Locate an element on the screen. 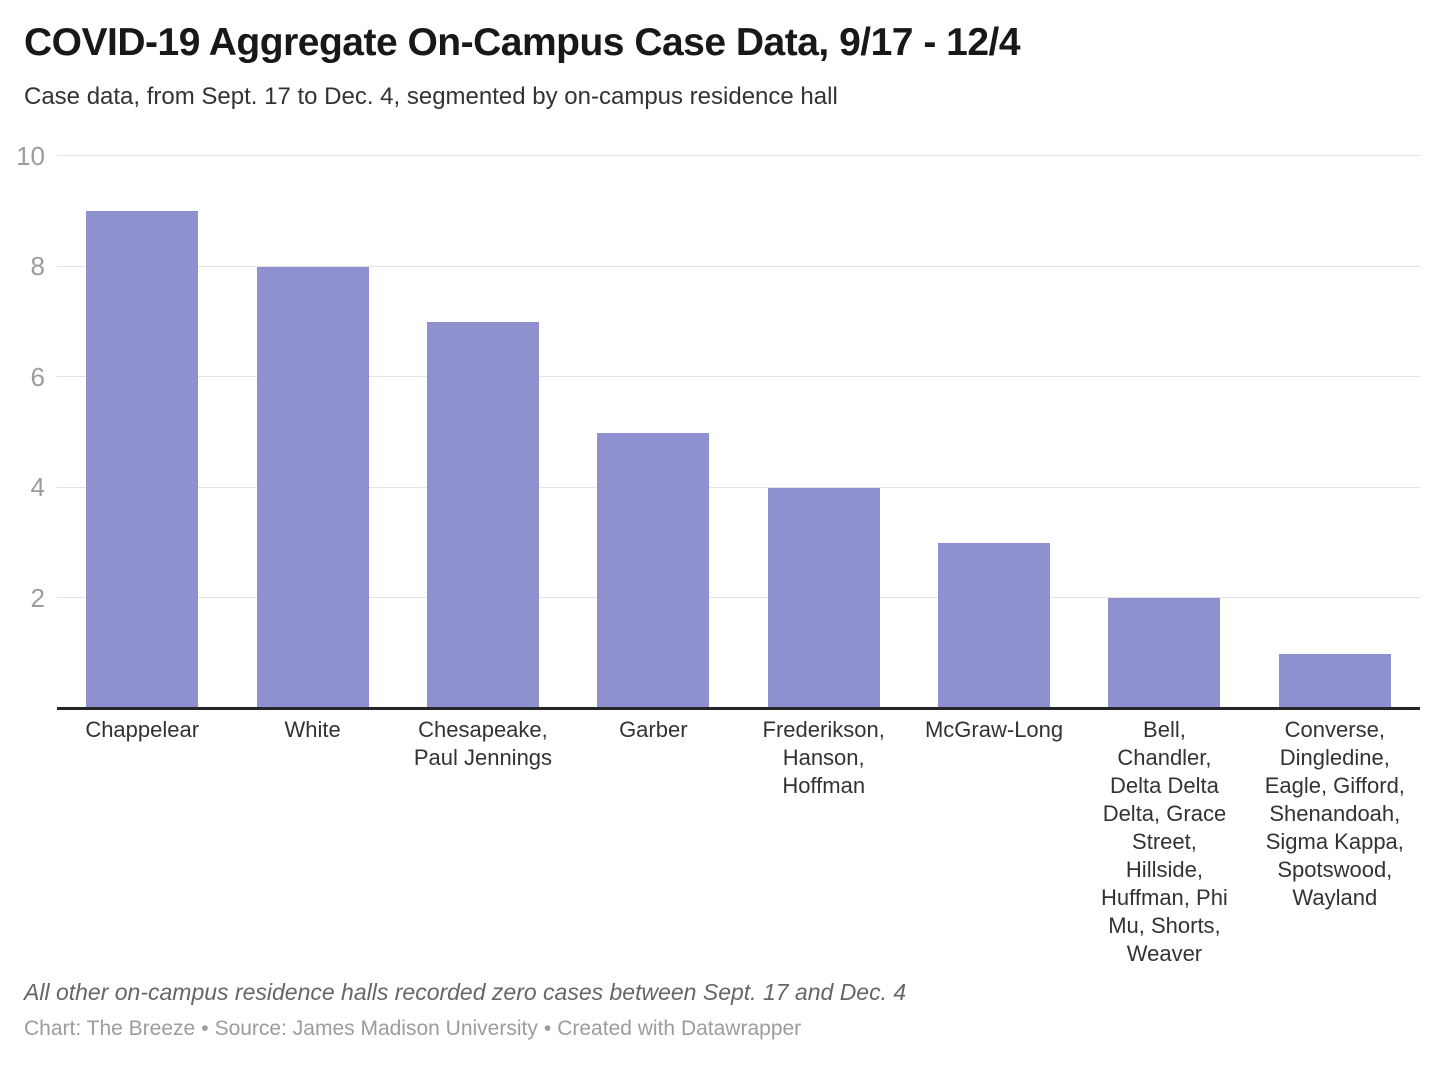 This screenshot has height=1080, width=1440. y-tick-label: 8 is located at coordinates (37, 266).